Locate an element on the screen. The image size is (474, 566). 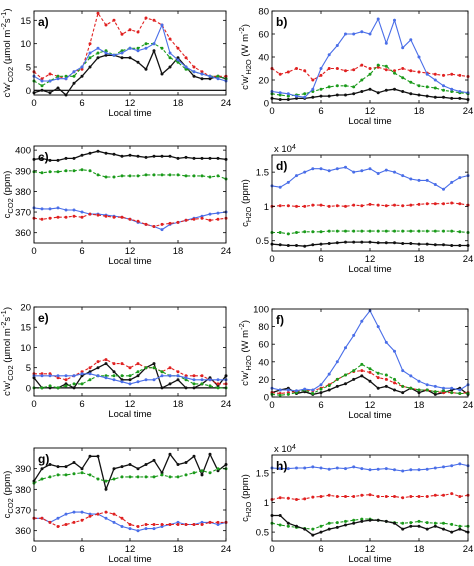
y-tick-label: 0 is located at coordinates (28, 91).